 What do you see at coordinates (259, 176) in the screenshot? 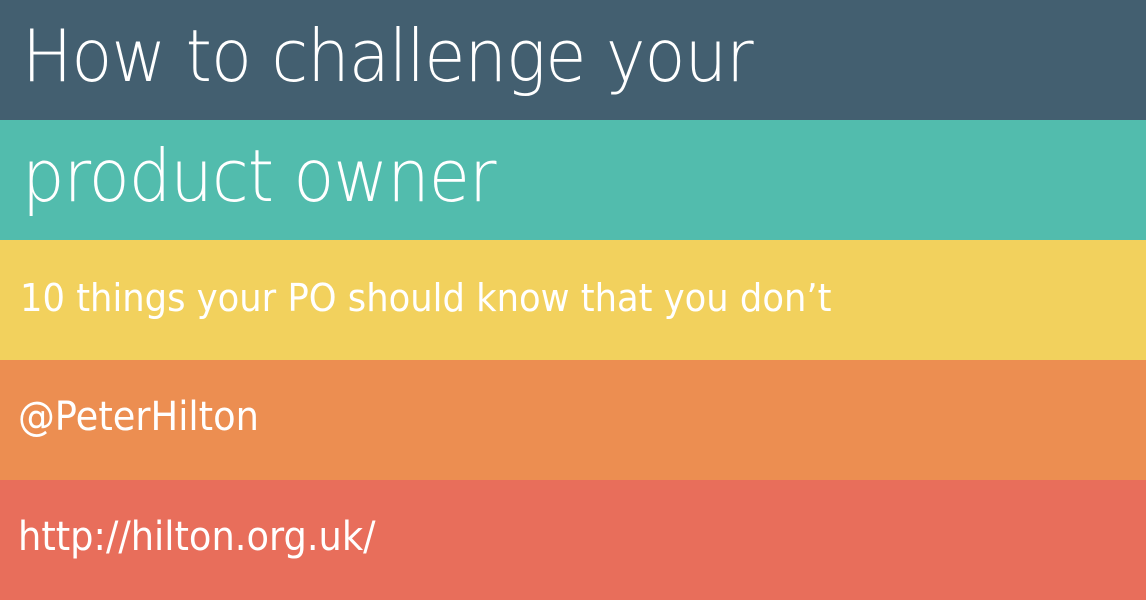
I see `slide-title-line-2: product owner` at bounding box center [259, 176].